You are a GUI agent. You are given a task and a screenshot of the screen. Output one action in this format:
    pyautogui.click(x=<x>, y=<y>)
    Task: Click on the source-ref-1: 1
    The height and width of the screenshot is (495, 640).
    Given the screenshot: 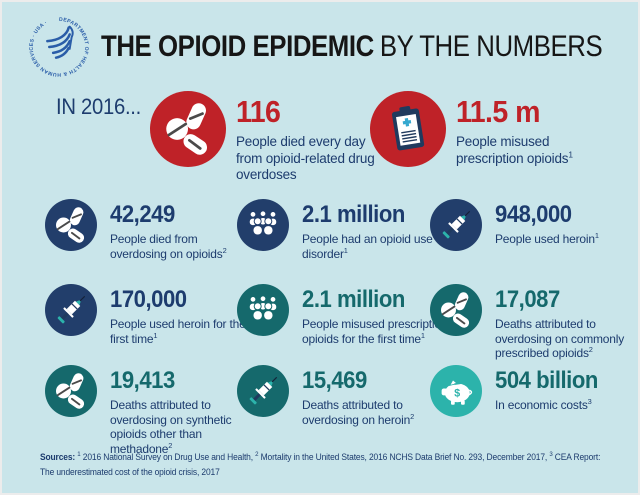 What is the action you would take?
    pyautogui.click(x=79, y=454)
    